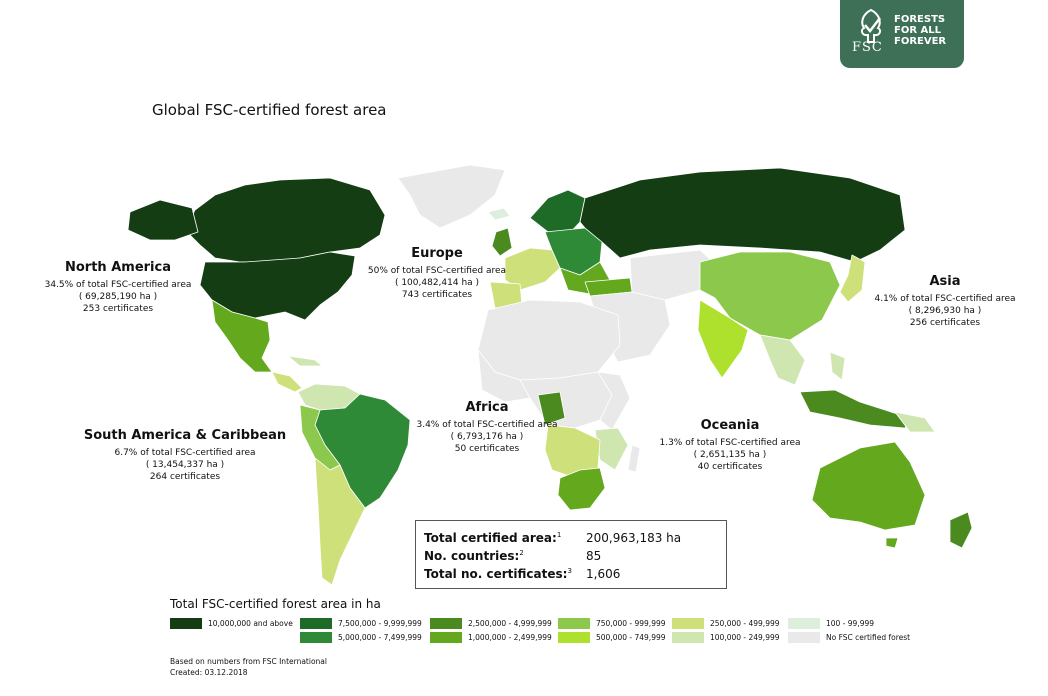  What do you see at coordinates (242, 336) in the screenshot?
I see `mexico` at bounding box center [242, 336].